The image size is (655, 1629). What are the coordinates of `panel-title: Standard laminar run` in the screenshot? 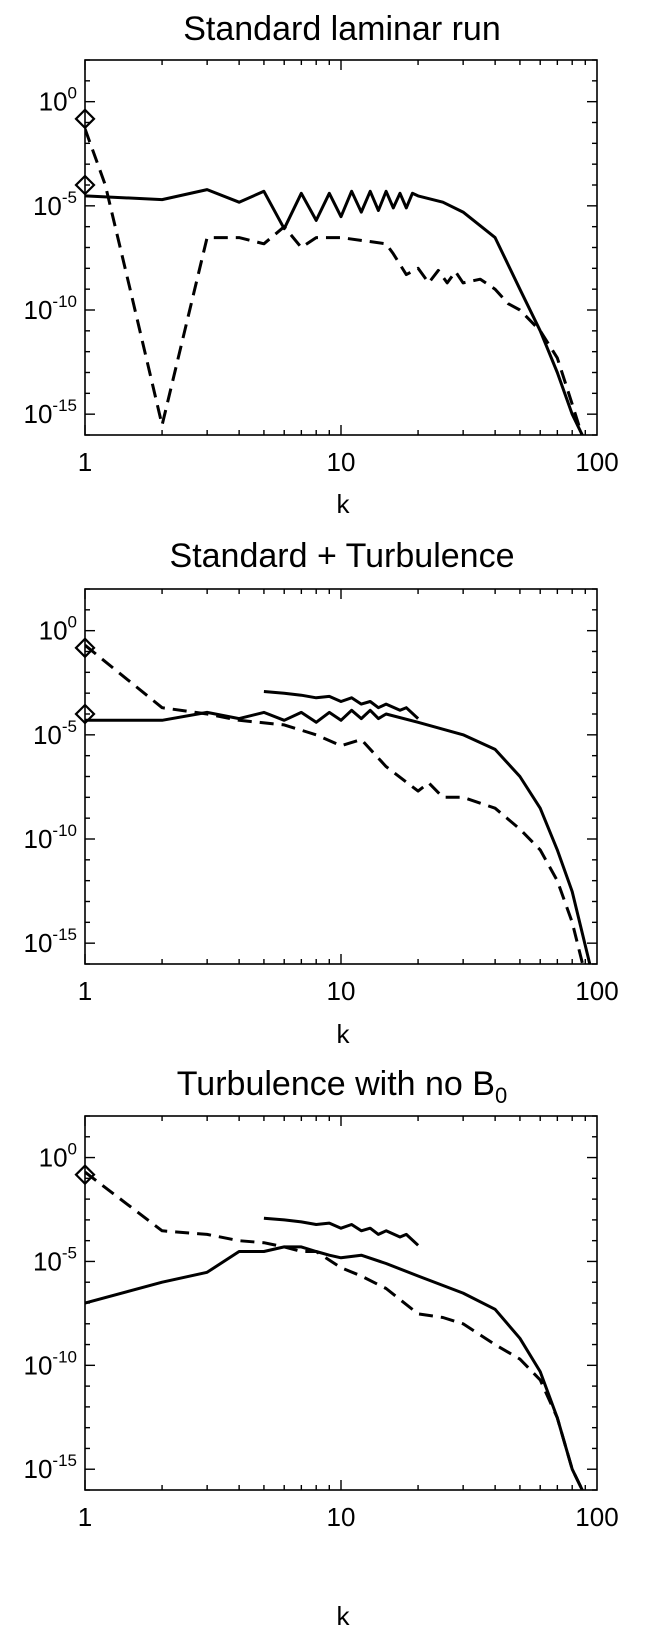 It's located at (342, 29).